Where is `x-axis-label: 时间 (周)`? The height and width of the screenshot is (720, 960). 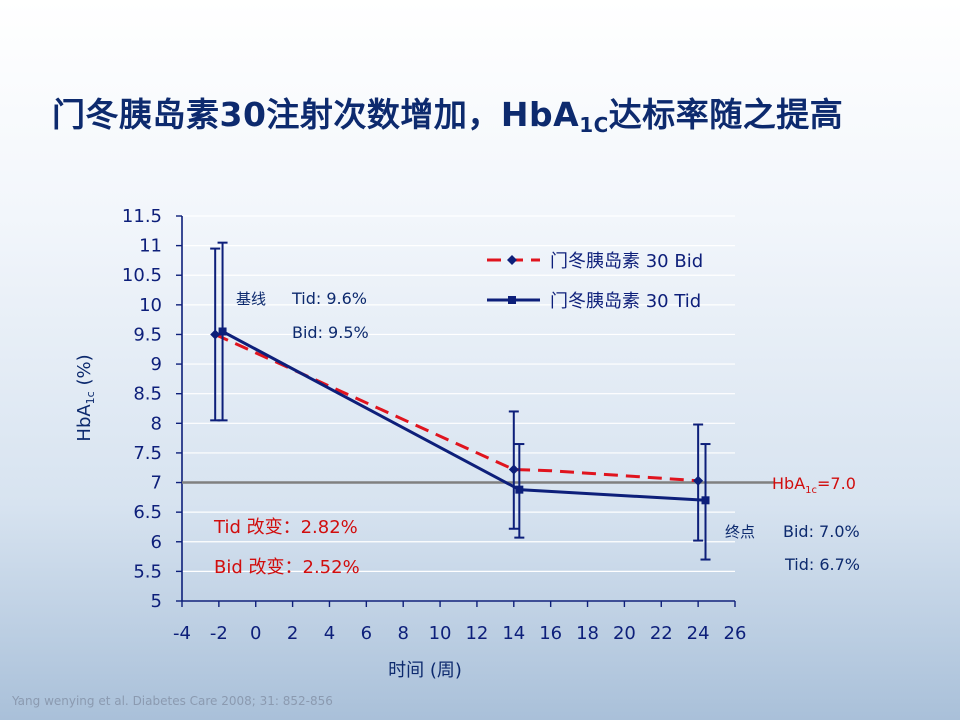 x-axis-label: 时间 (周) is located at coordinates (425, 670).